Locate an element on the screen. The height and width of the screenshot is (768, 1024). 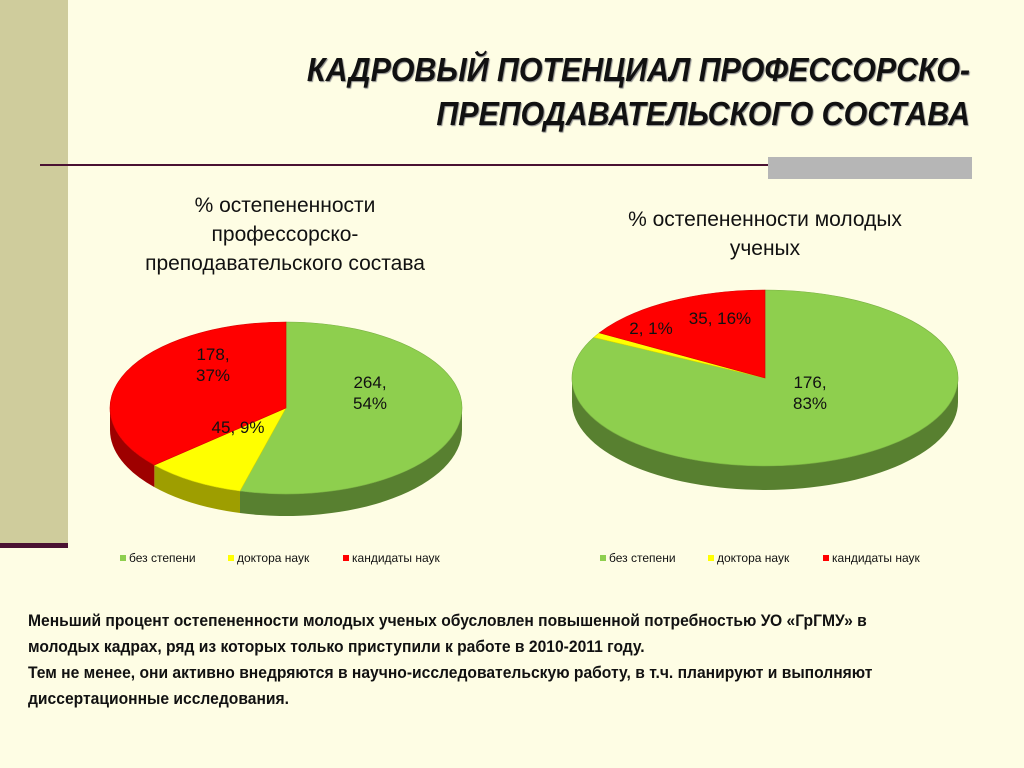
pie-0-data-label-2: 178, 37% is located at coordinates (213, 365).